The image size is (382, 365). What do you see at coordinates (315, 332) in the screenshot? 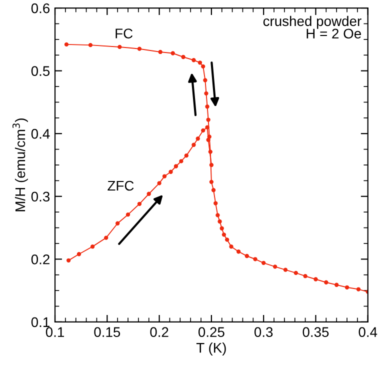
I see `x-tick-label: 0.35` at bounding box center [315, 332].